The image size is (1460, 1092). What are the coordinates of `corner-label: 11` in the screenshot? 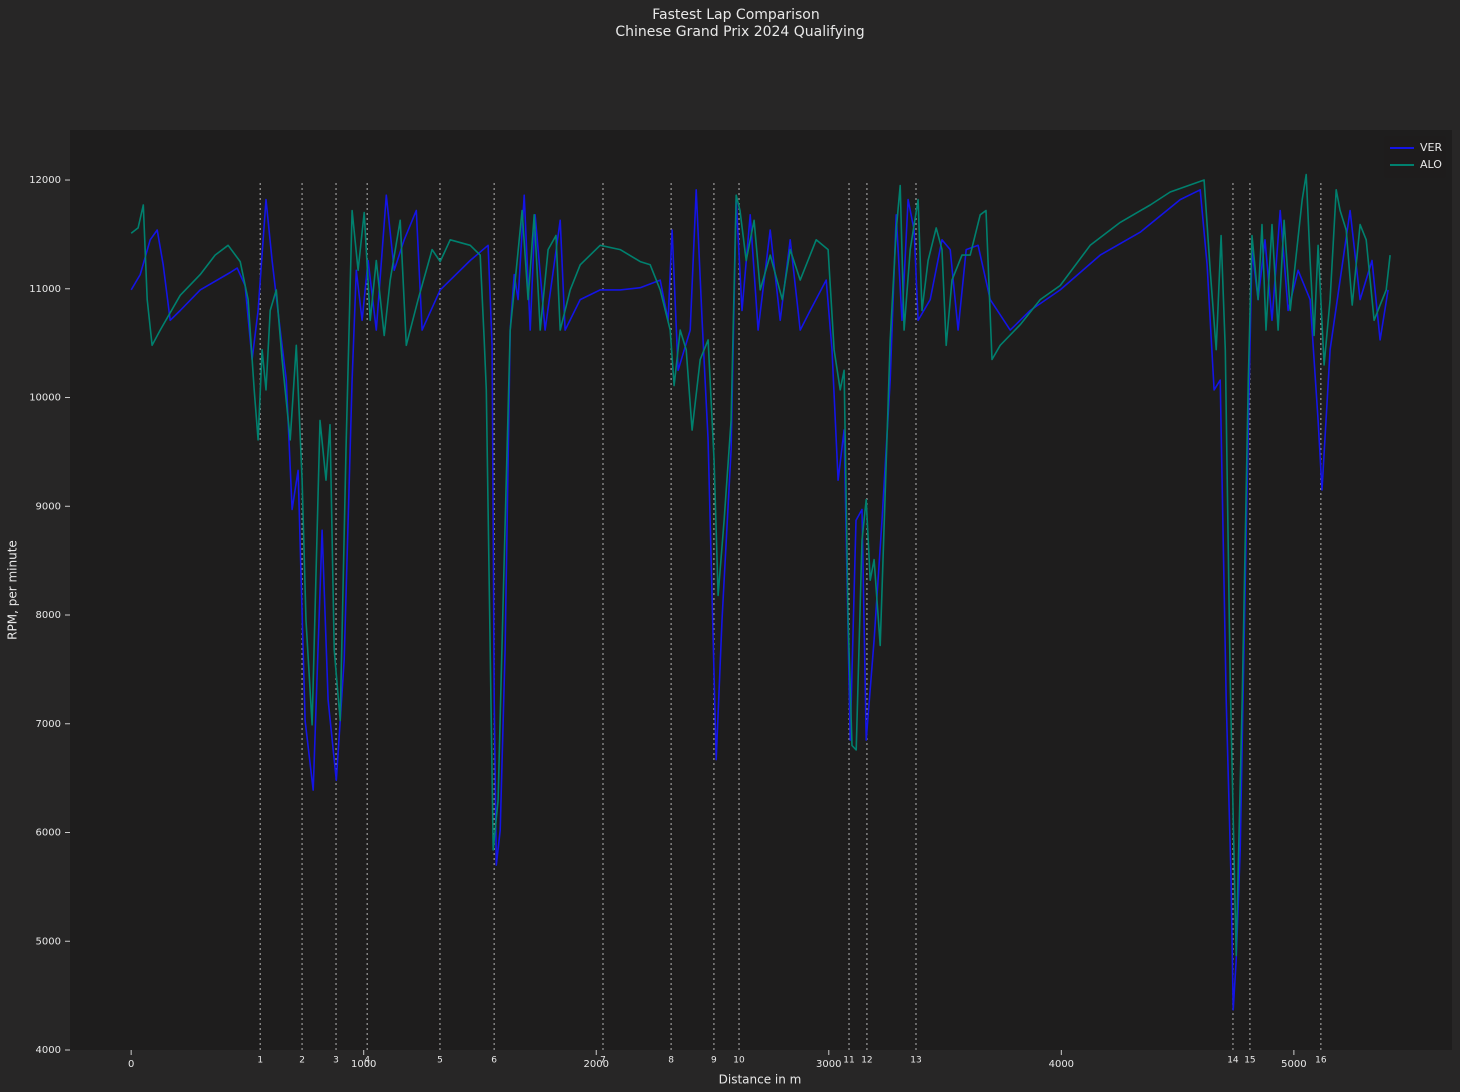 It's located at (848, 1061).